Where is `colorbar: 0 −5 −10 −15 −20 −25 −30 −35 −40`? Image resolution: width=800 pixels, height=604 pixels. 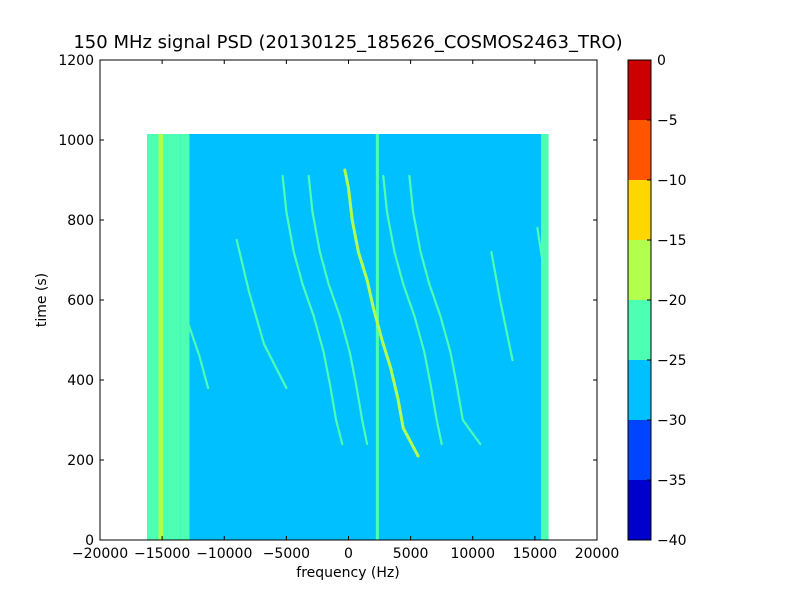 colorbar: 0 −5 −10 −15 −20 −25 −30 −35 −40 is located at coordinates (657, 301).